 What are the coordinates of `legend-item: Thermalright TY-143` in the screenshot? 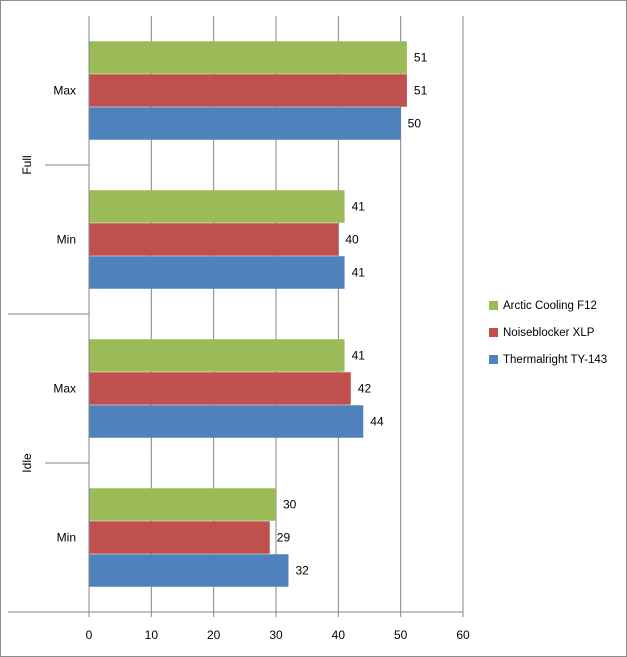 It's located at (548, 359).